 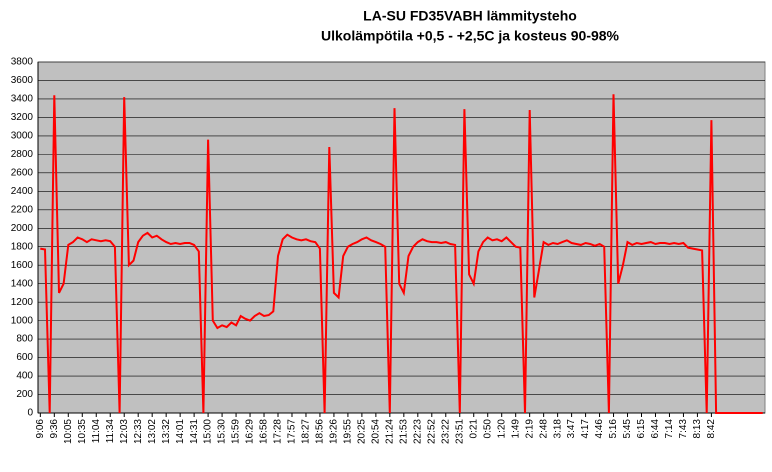 What do you see at coordinates (22, 117) in the screenshot?
I see `y-tick-label: 3200` at bounding box center [22, 117].